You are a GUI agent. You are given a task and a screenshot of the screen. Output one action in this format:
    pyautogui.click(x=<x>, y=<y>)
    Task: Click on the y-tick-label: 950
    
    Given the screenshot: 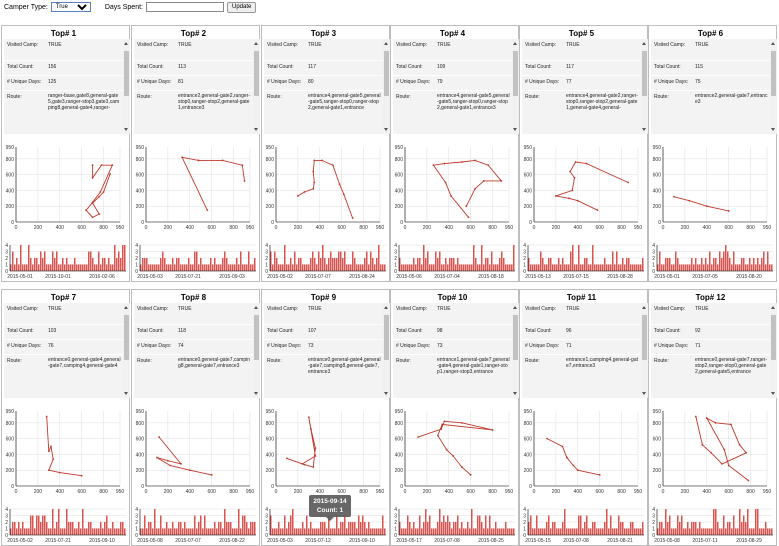 What is the action you would take?
    pyautogui.click(x=140, y=148)
    